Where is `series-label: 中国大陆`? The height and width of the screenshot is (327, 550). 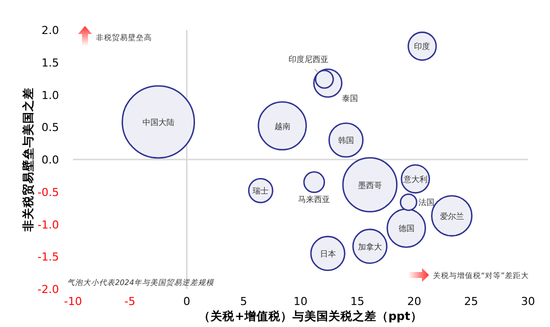 series-label: 中国大陆 is located at coordinates (158, 122).